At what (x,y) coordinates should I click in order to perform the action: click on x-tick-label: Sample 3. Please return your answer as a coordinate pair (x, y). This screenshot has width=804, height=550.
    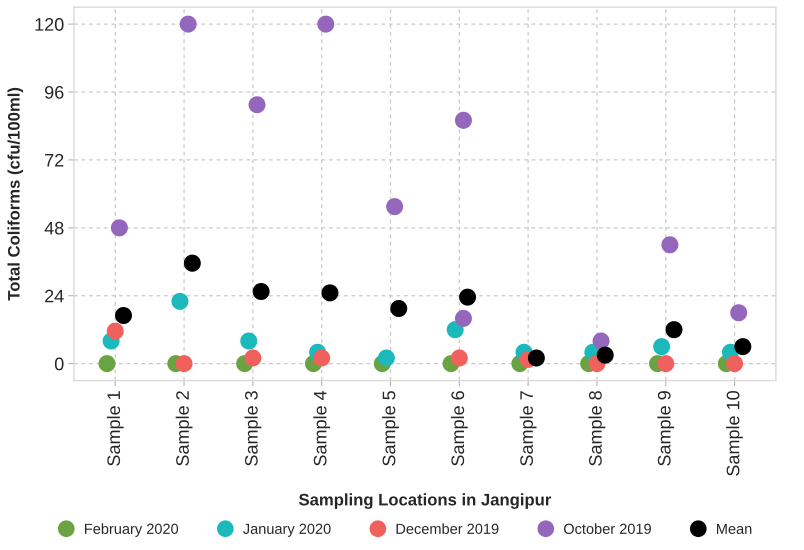
    Looking at the image, I should click on (253, 428).